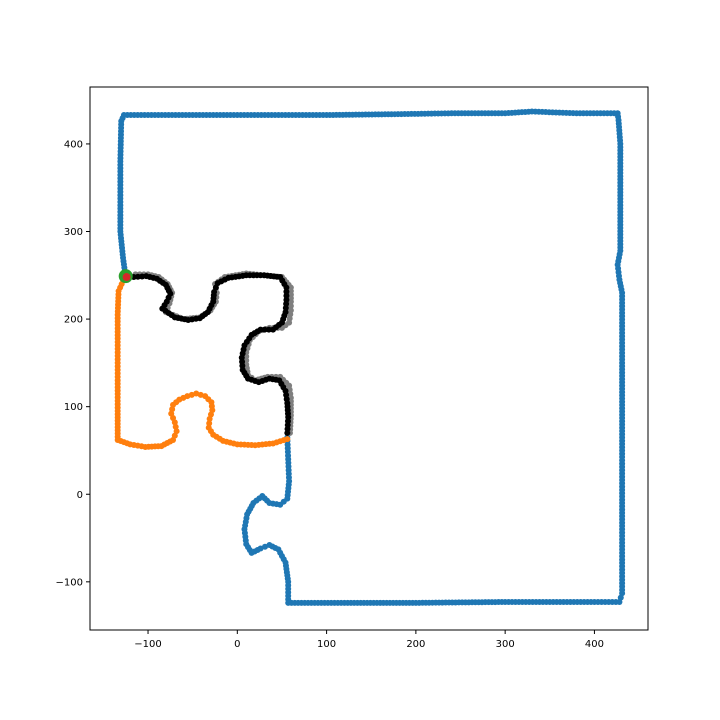  Describe the element at coordinates (73, 144) in the screenshot. I see `y-tick-label: 400` at that location.